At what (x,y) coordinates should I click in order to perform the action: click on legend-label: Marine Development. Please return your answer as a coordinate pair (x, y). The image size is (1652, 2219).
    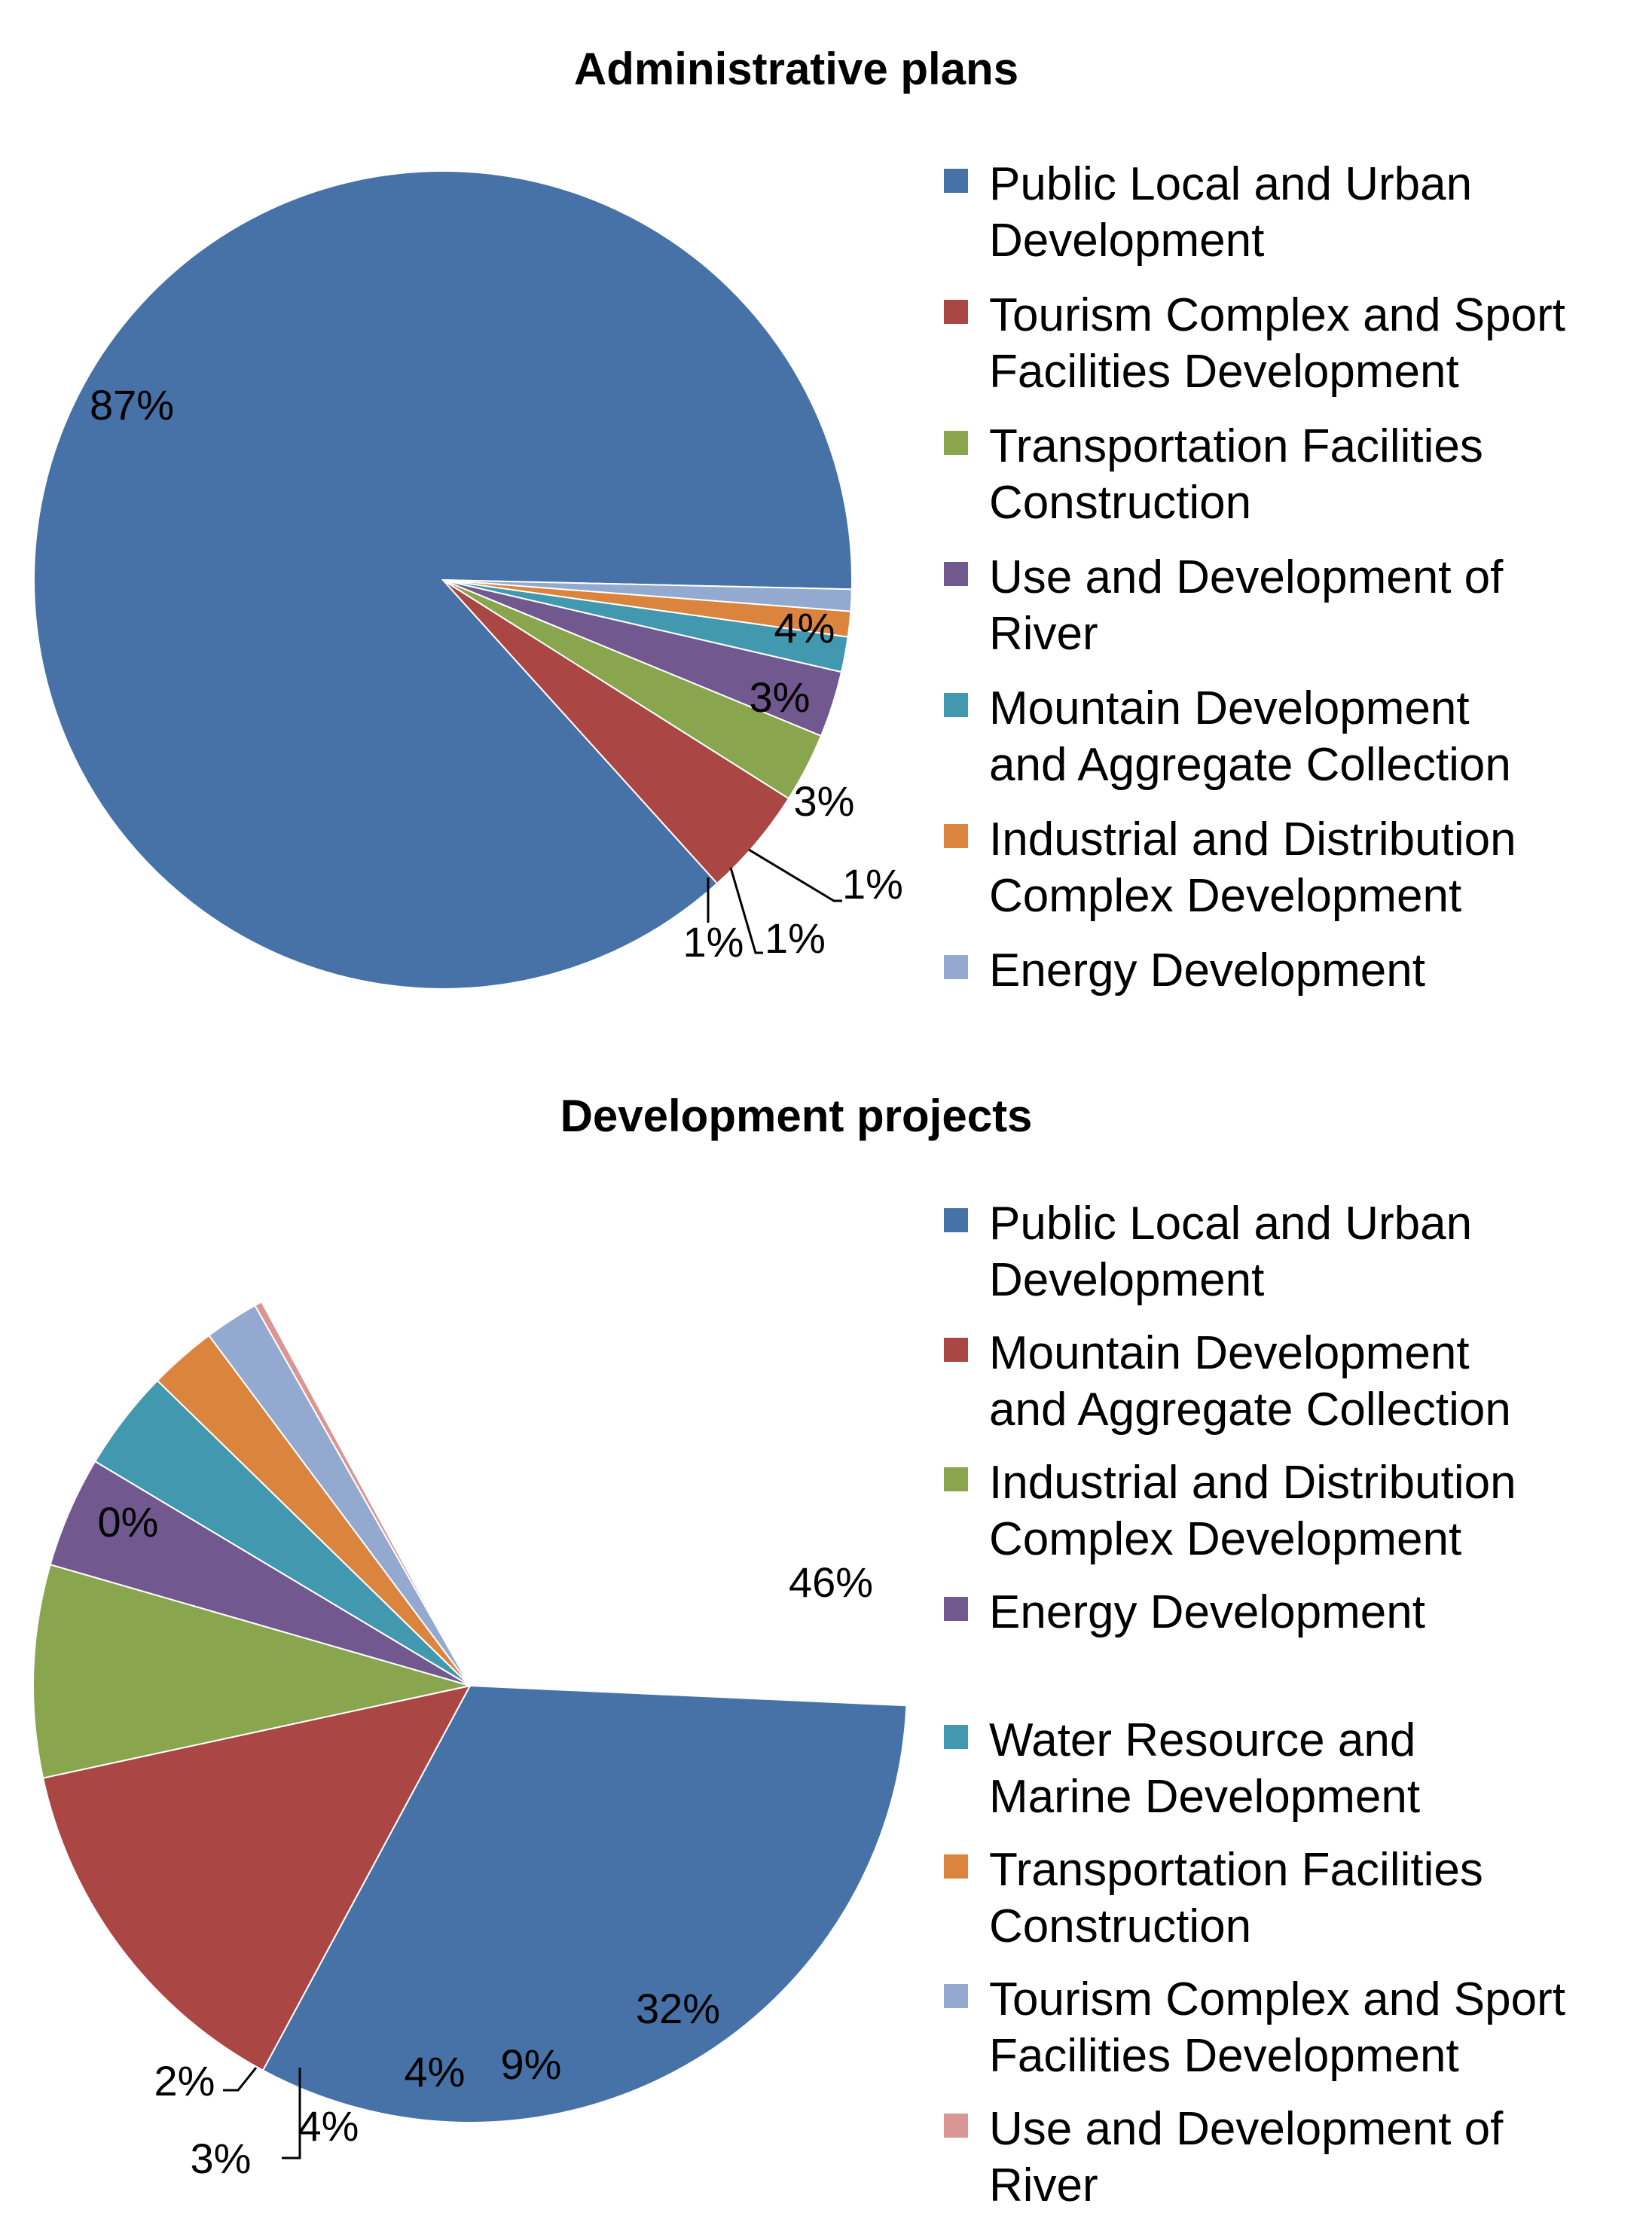
    Looking at the image, I should click on (1204, 1797).